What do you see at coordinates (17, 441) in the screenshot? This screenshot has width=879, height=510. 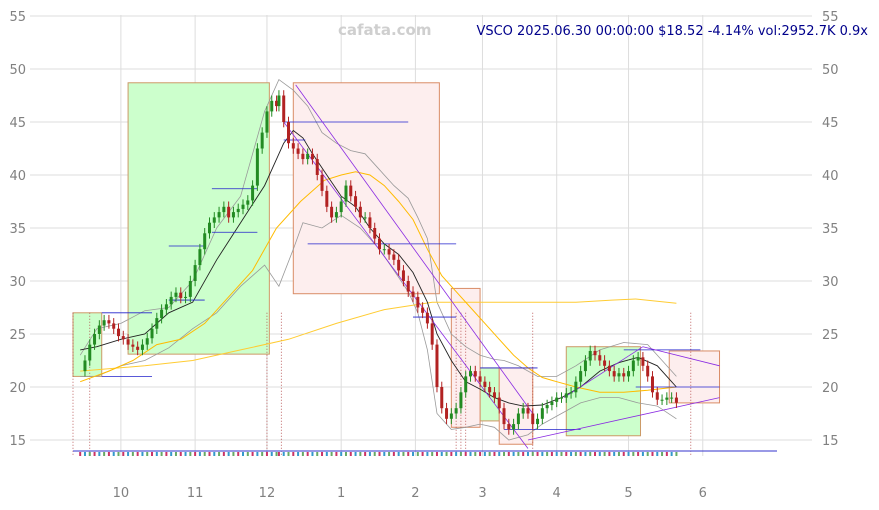 I see `y-tick-label-left: 15` at bounding box center [17, 441].